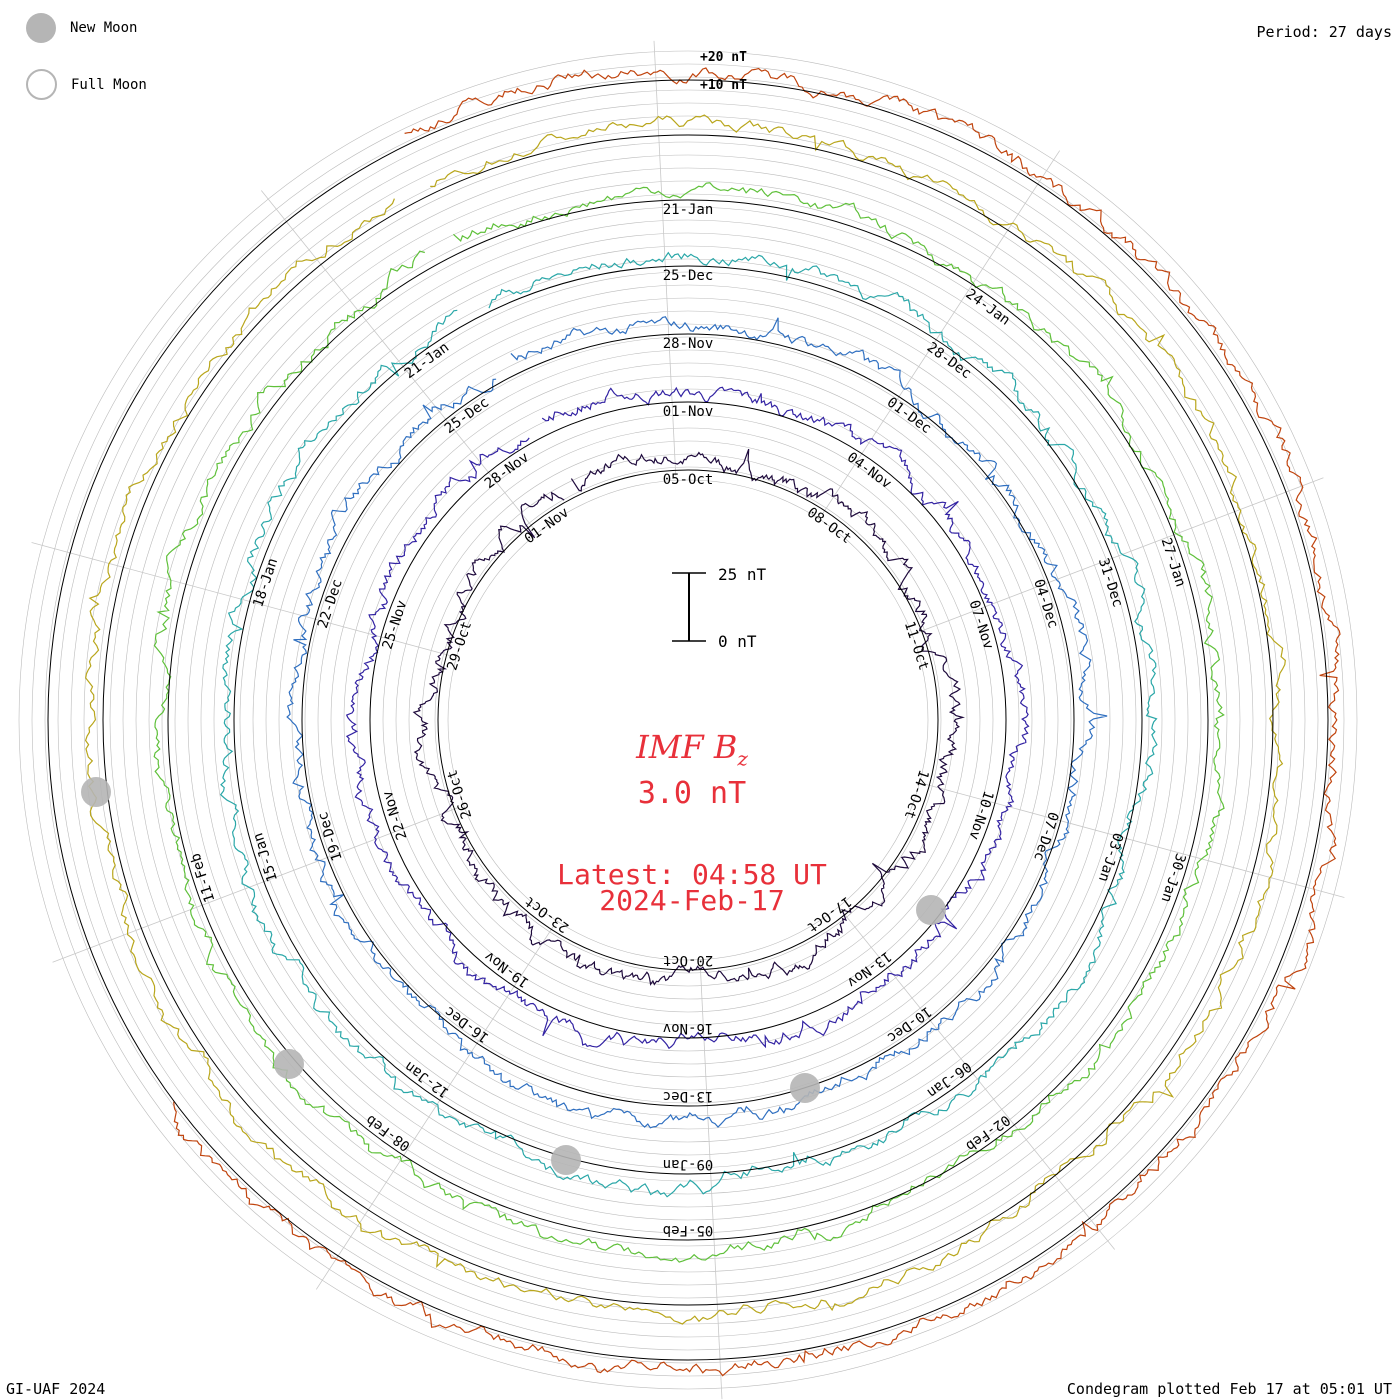 This screenshot has width=1400, height=1400. Describe the element at coordinates (723, 85) in the screenshot. I see `scale-label-10: +10 nT` at that location.